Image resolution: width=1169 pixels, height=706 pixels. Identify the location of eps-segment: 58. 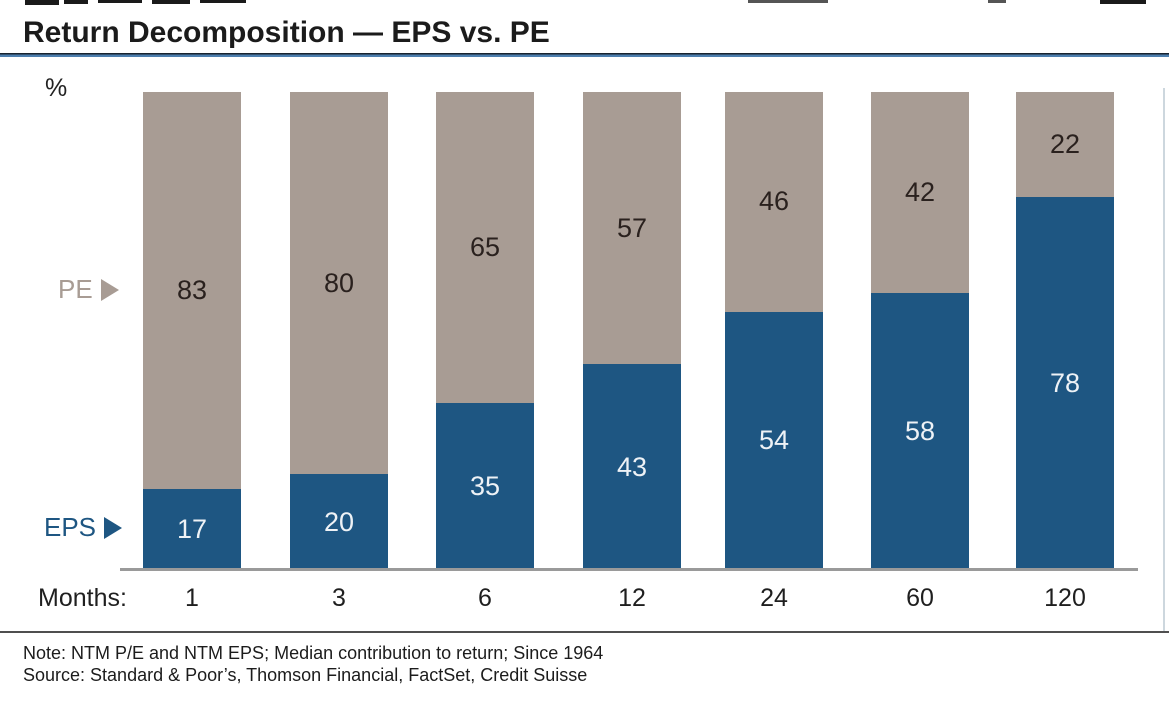
(920, 431).